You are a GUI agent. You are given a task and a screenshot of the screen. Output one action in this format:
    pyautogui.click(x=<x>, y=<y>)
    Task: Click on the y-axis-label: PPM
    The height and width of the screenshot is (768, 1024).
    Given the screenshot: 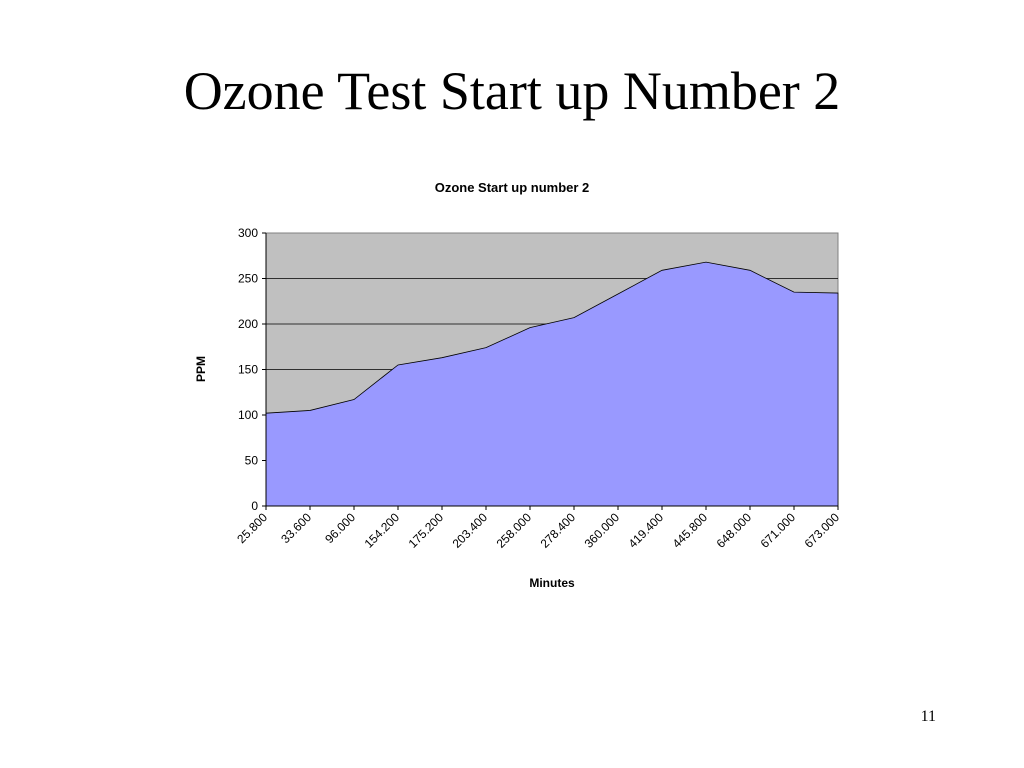 What is the action you would take?
    pyautogui.click(x=201, y=369)
    